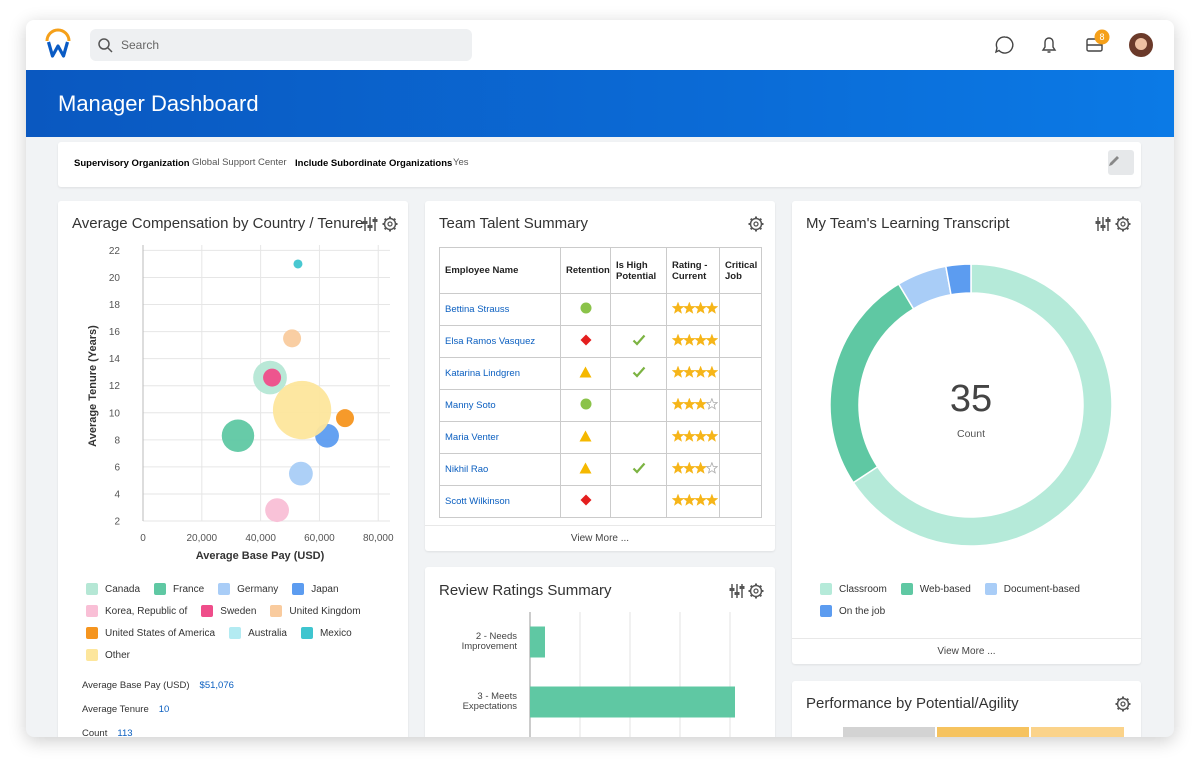  I want to click on bell-icon, so click(1049, 45).